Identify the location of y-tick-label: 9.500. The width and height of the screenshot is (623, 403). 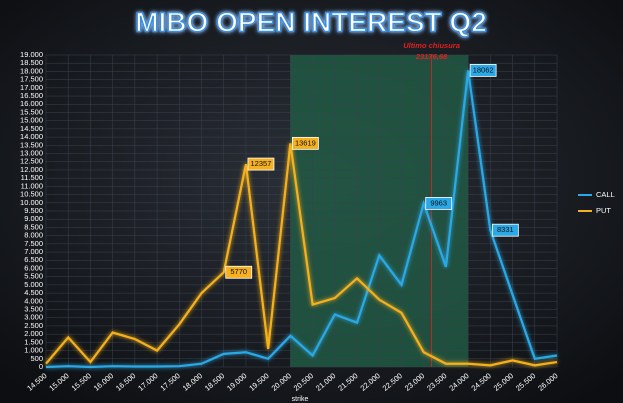
(33, 210).